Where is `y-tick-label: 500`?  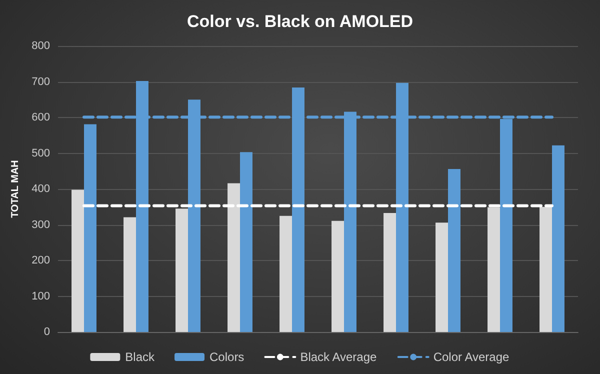
y-tick-label: 500 is located at coordinates (41, 153).